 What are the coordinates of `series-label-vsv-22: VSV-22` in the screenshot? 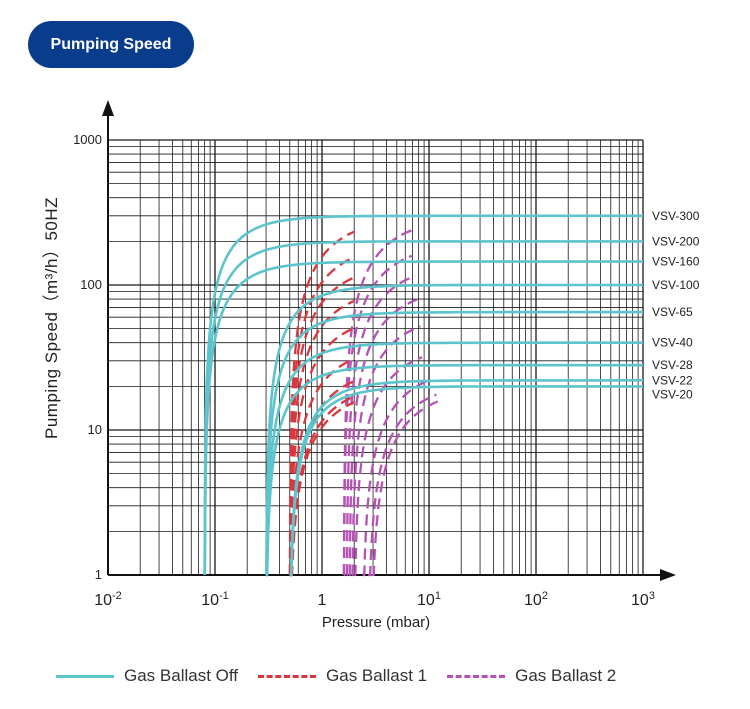 It's located at (672, 380).